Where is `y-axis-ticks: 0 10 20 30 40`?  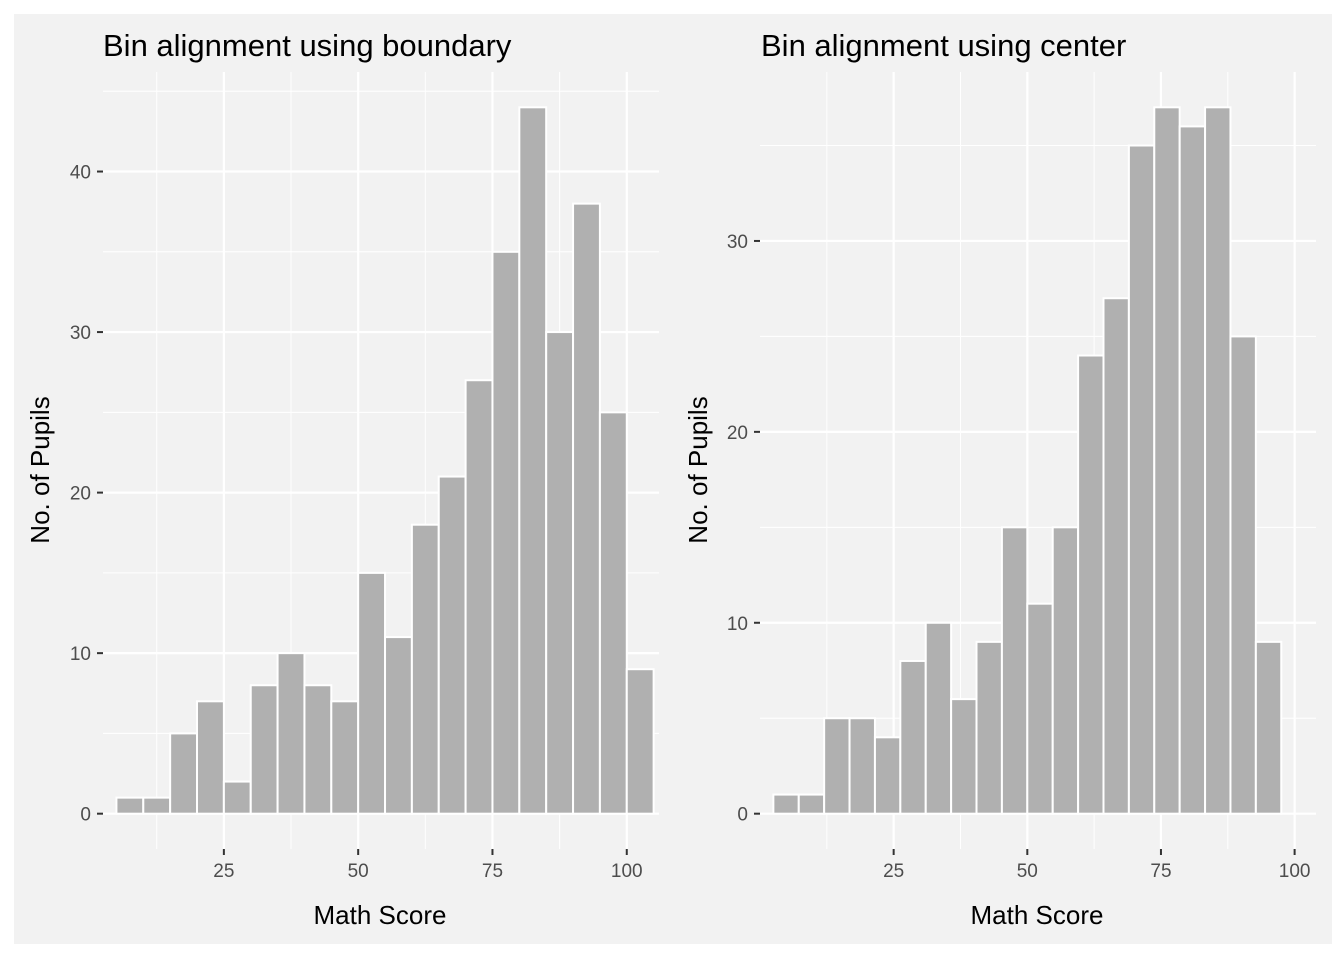 y-axis-ticks: 0 10 20 30 40 is located at coordinates (86, 494).